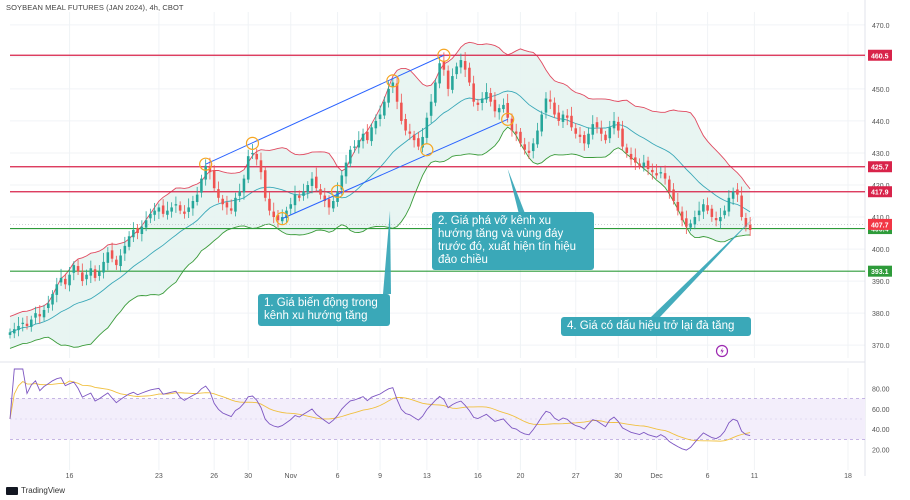  I want to click on time-tick-label: 9, so click(380, 476).